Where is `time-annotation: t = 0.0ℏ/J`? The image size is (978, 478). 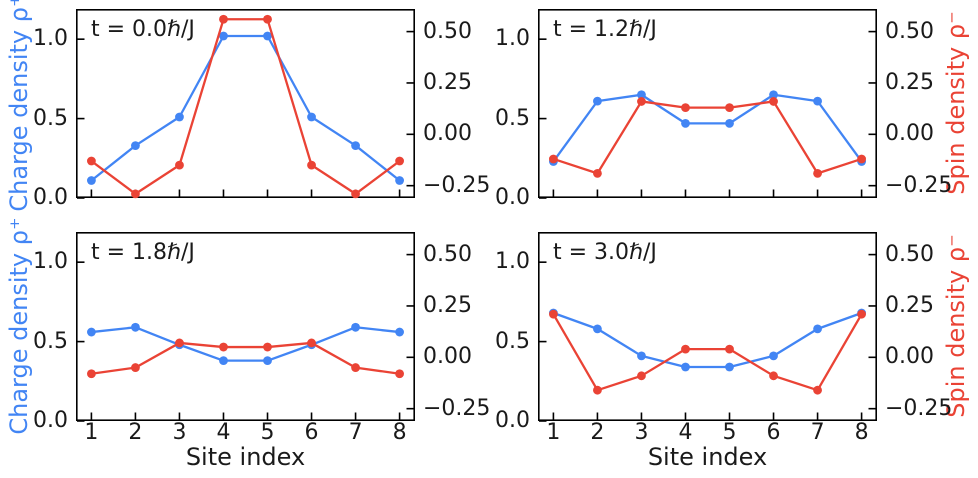
time-annotation: t = 0.0ℏ/J is located at coordinates (143, 29).